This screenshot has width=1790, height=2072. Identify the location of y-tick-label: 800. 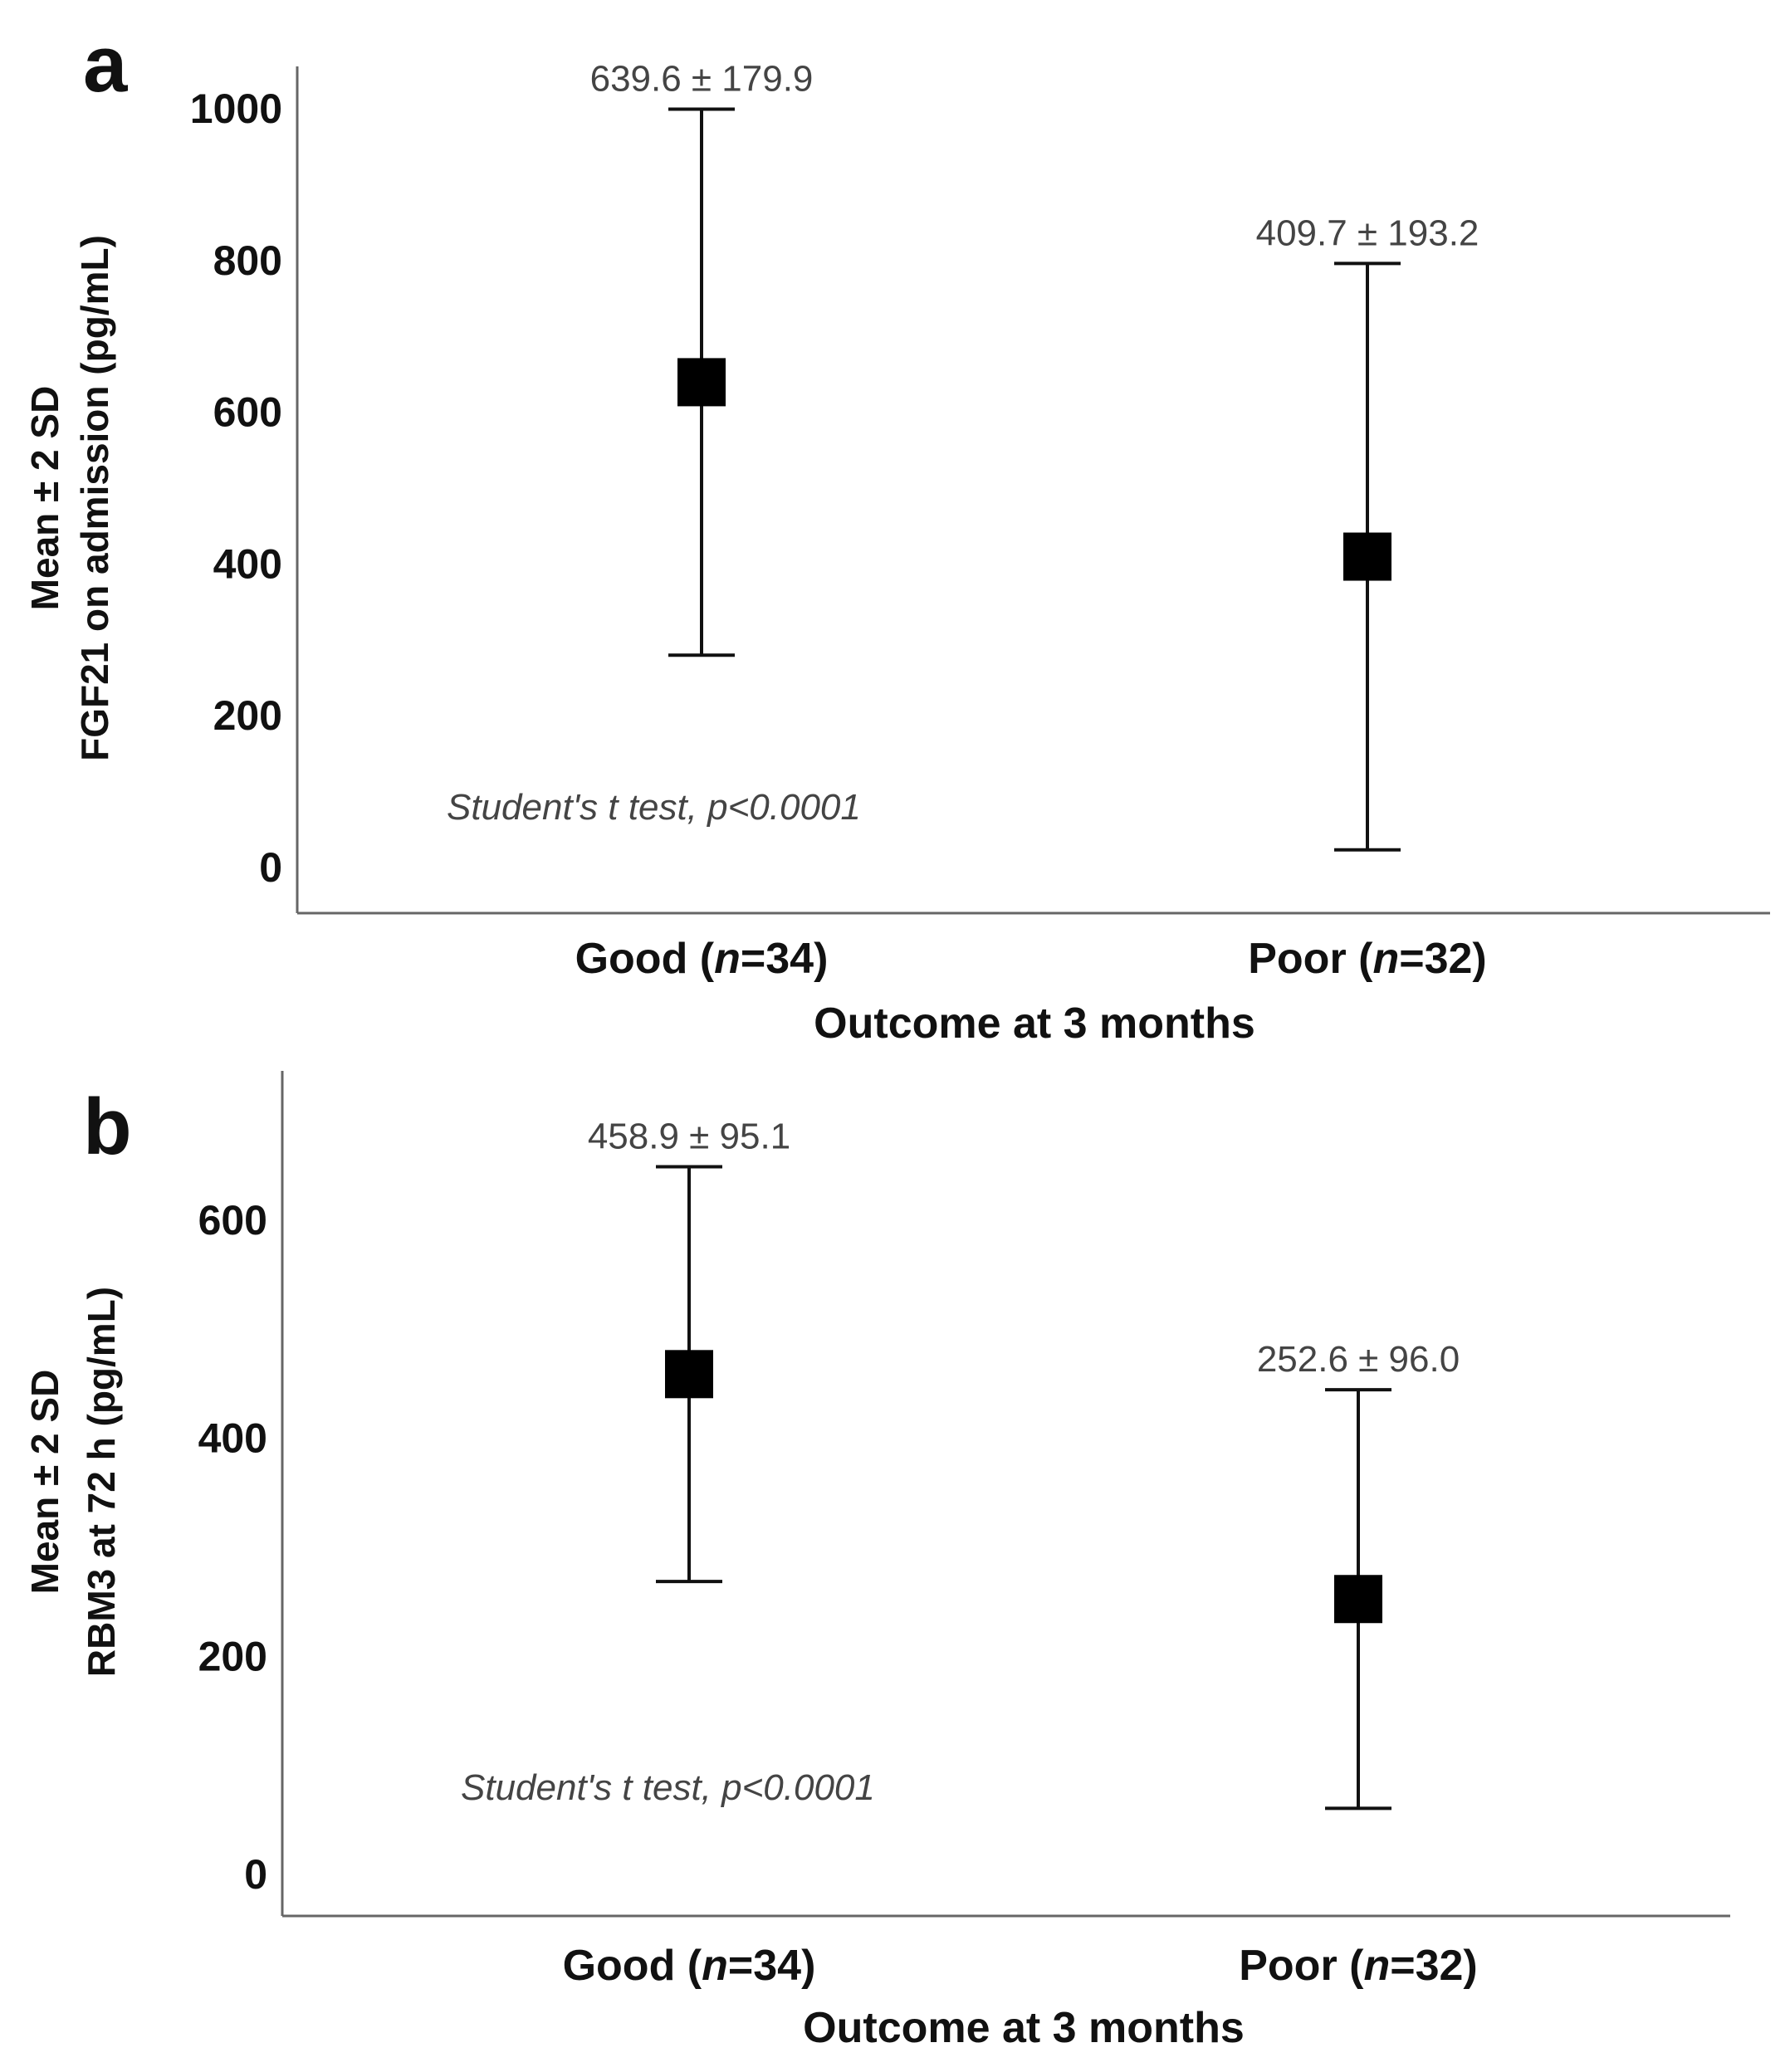
(247, 261).